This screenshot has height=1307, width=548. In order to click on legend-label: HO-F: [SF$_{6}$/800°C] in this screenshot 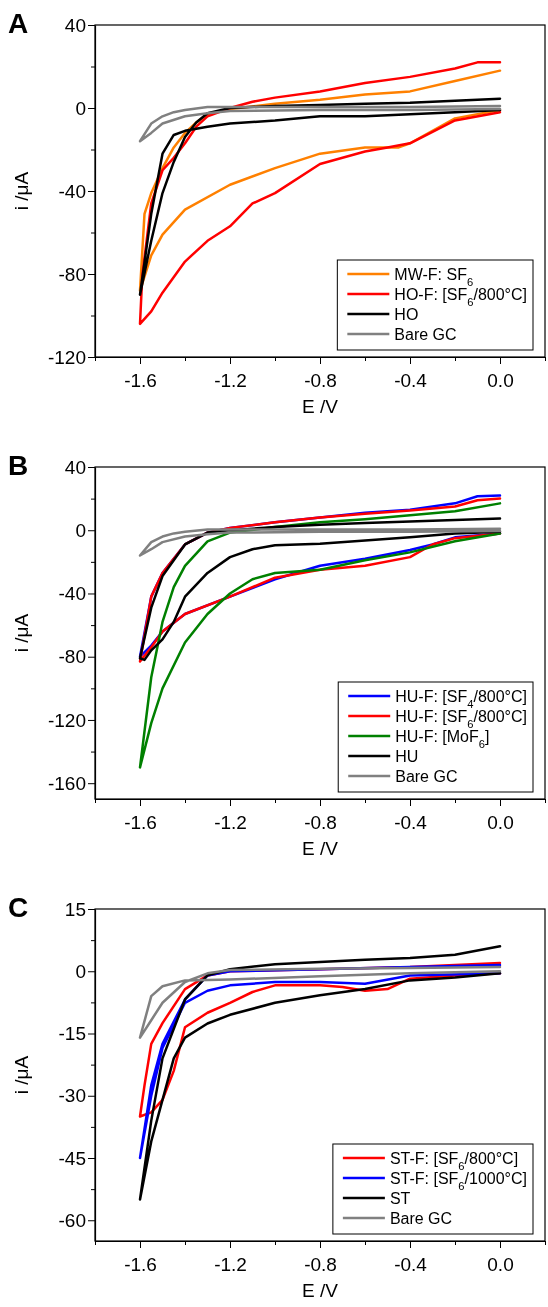, I will do `click(460, 297)`.